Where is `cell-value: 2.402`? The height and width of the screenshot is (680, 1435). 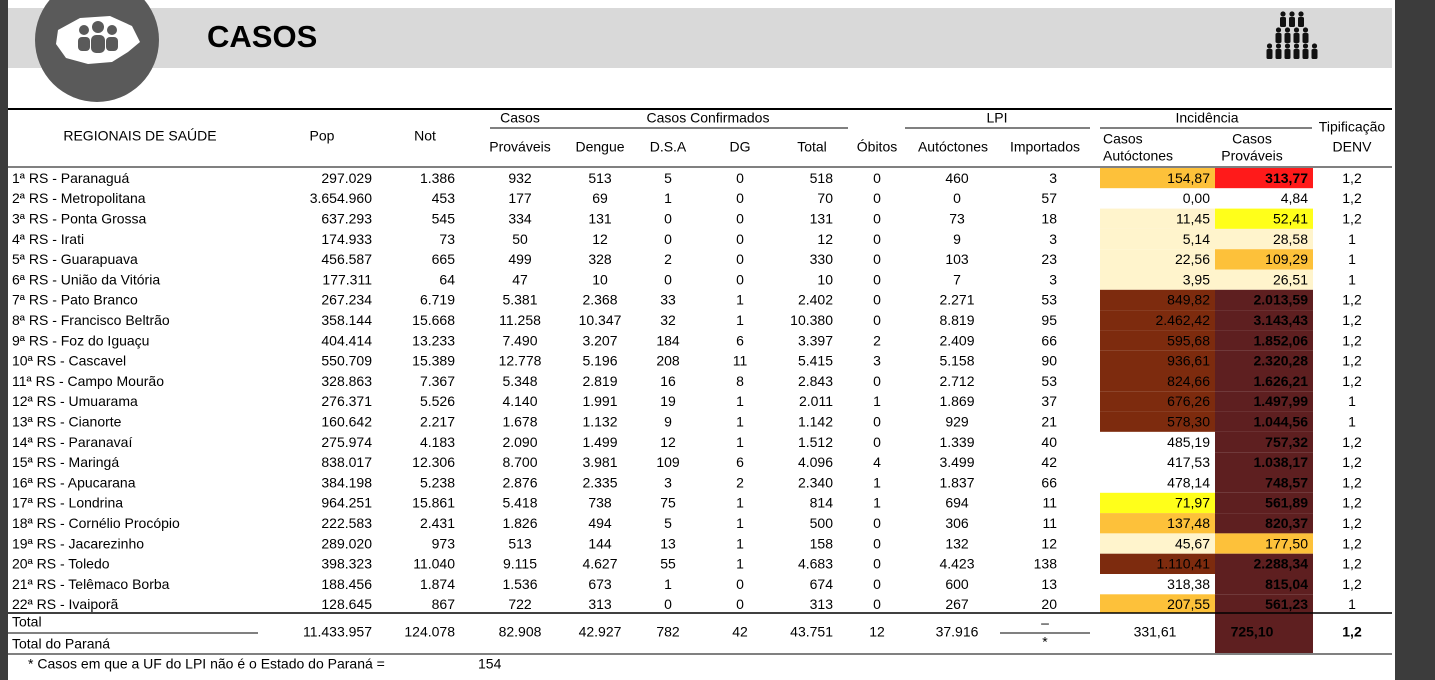
cell-value: 2.402 is located at coordinates (815, 300).